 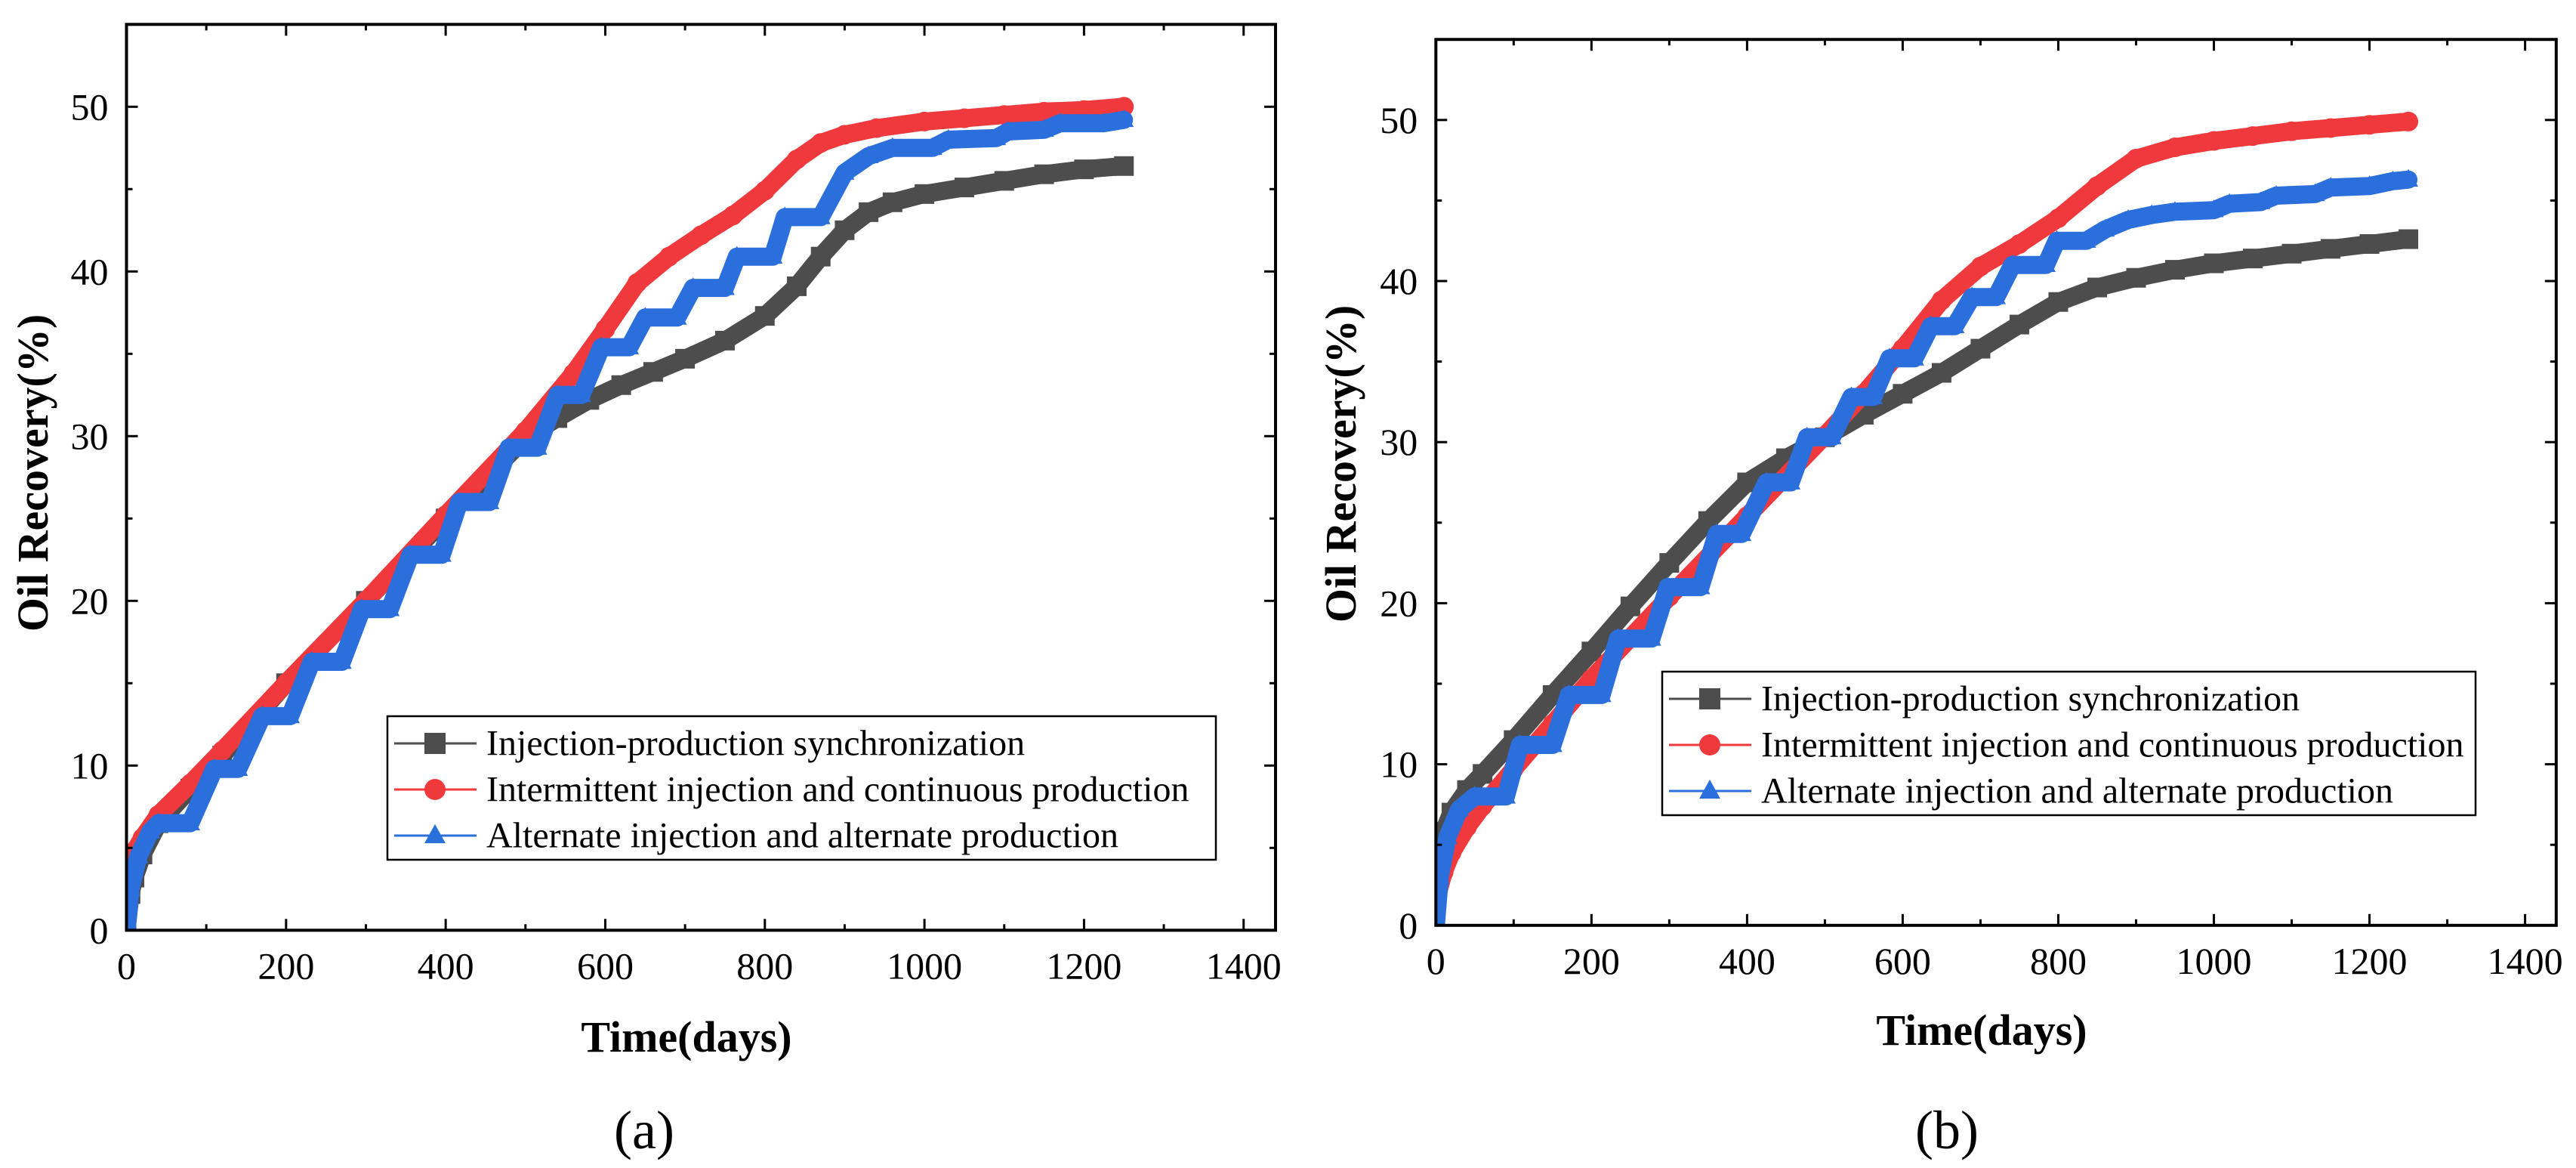 I want to click on y-tick-label: 0, so click(x=99, y=930).